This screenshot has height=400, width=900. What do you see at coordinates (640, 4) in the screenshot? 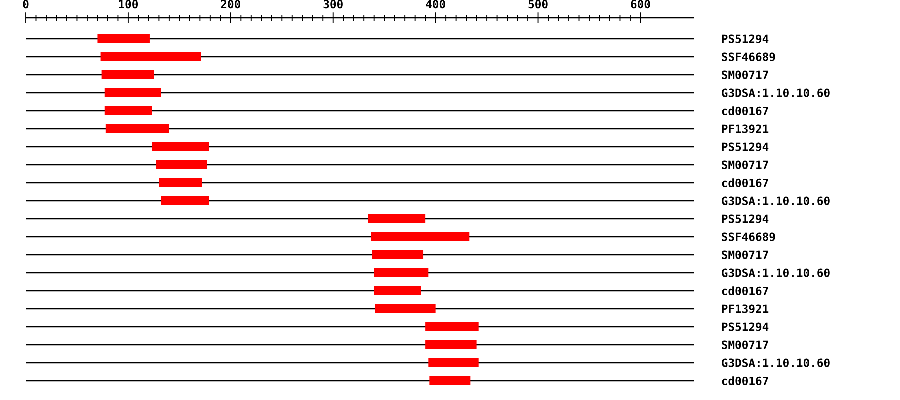
I see `x-tick-label: 600` at bounding box center [640, 4].